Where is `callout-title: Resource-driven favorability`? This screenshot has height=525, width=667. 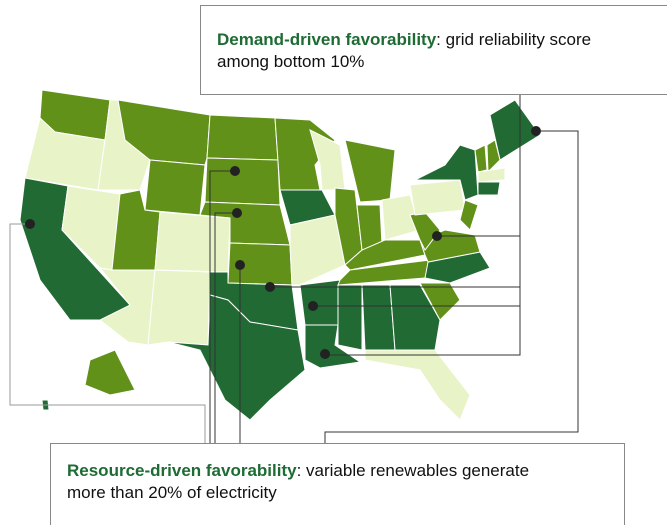
callout-title: Resource-driven favorability is located at coordinates (182, 470).